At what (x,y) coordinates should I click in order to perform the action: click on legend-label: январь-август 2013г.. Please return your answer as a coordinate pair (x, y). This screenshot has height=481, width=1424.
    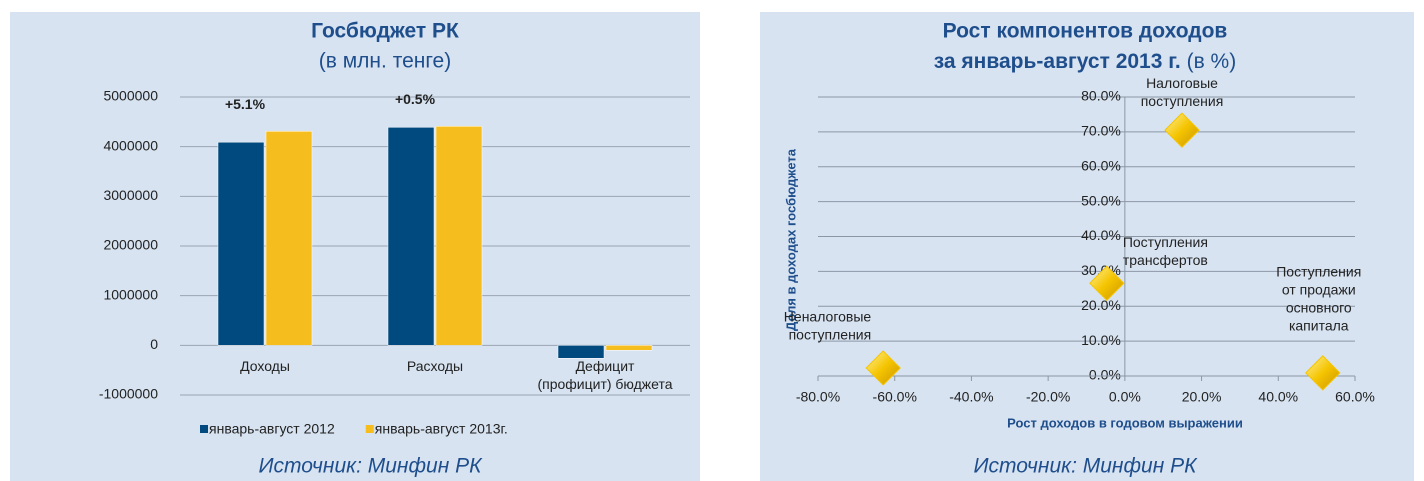
    Looking at the image, I should click on (441, 429).